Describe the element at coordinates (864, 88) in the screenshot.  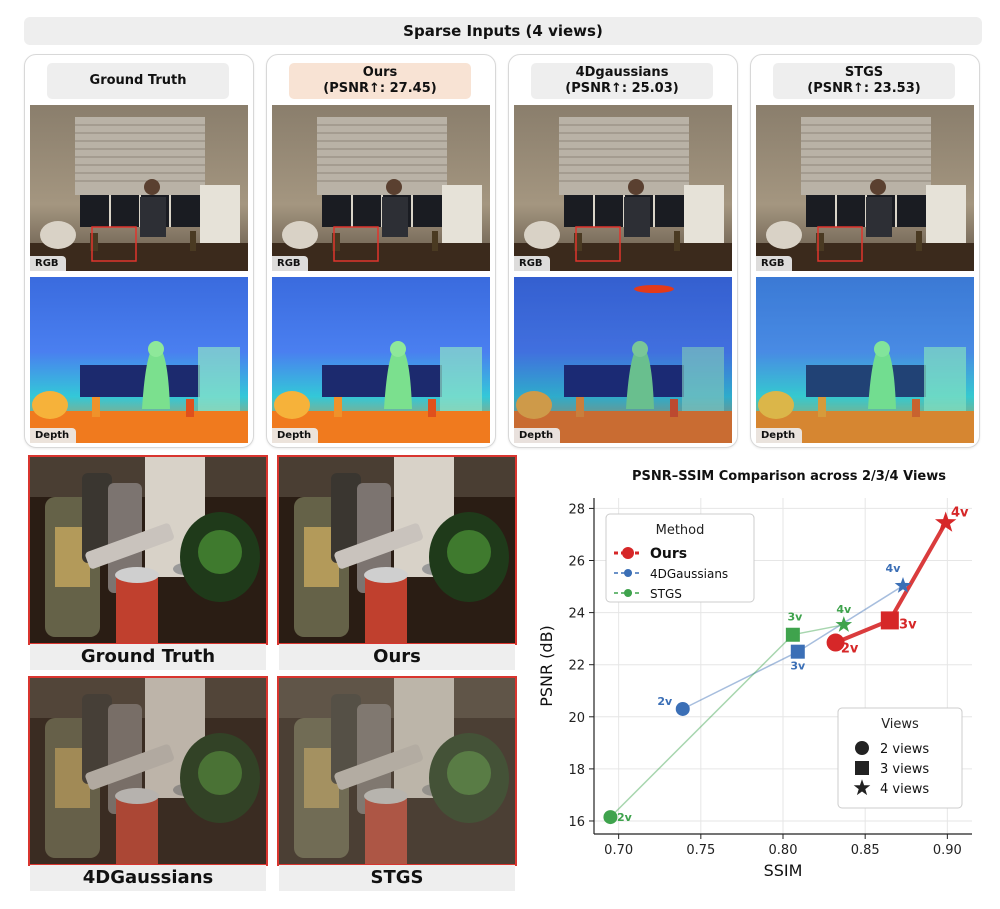
I see `column-title-line2: (PSNR↑: 23.53)` at that location.